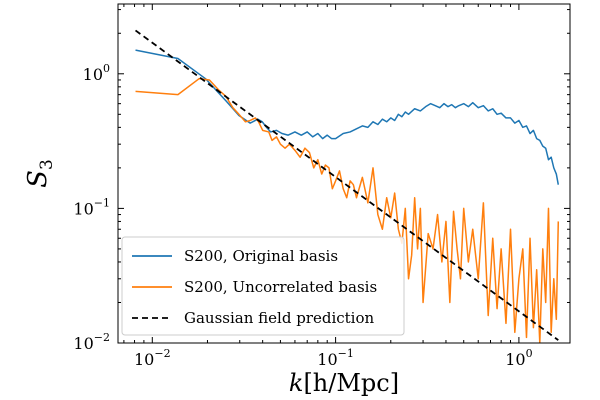 The image size is (600, 400). Describe the element at coordinates (351, 383) in the screenshot. I see `x-axis-label-units: [h/Mpc]` at that location.